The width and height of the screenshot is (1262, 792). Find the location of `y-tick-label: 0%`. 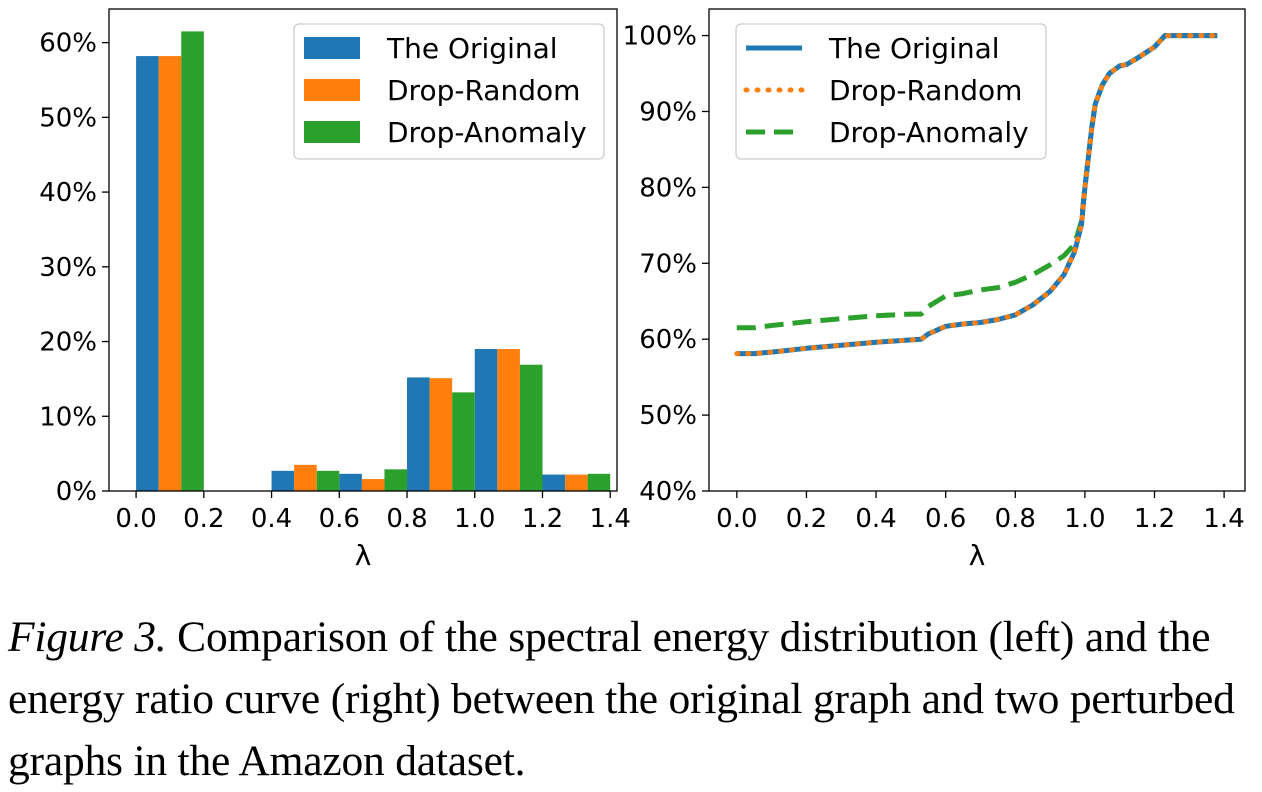

y-tick-label: 0% is located at coordinates (76, 492).